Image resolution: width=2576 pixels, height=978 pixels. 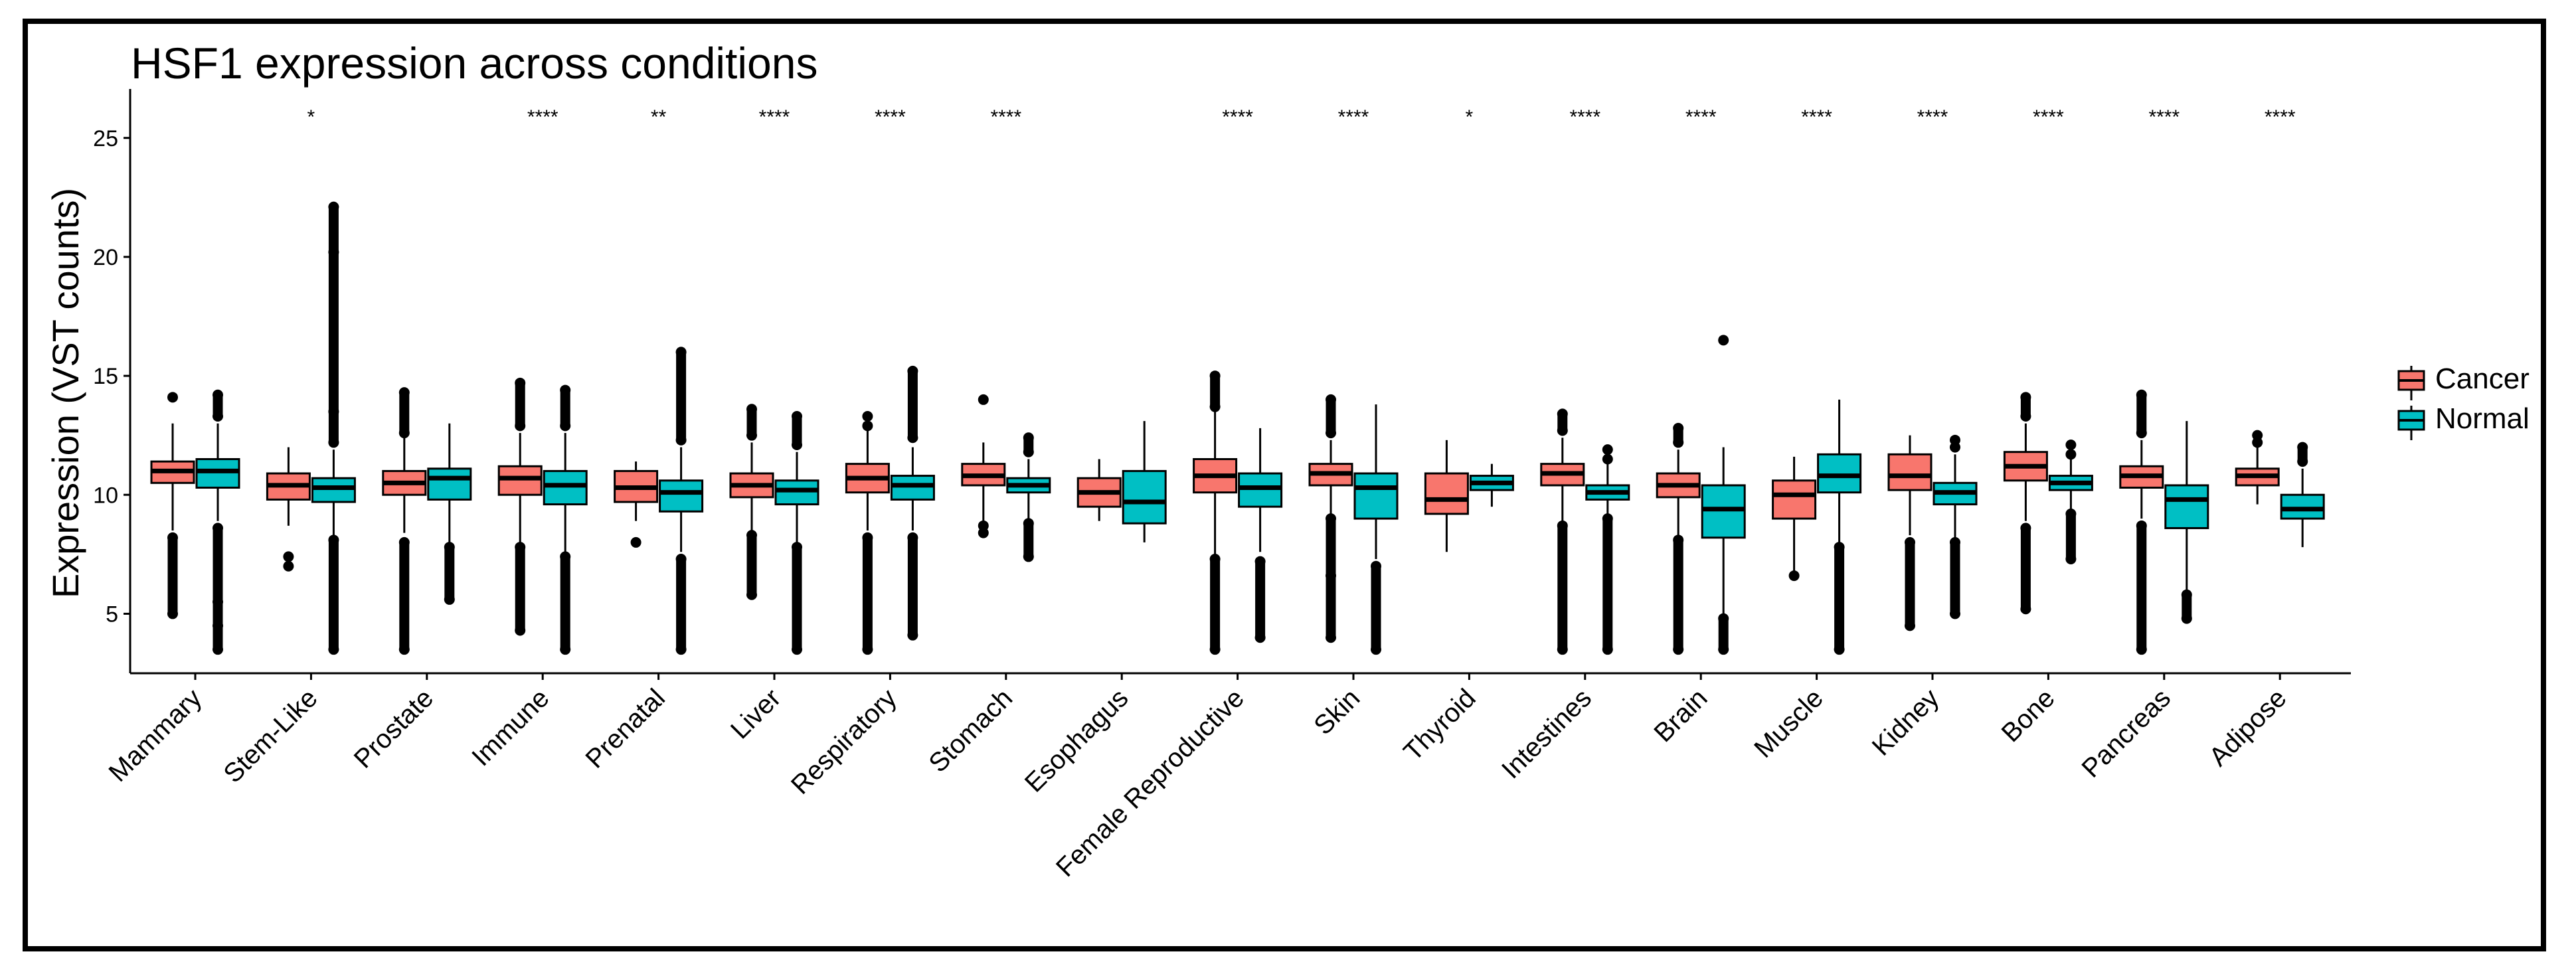 What do you see at coordinates (156, 735) in the screenshot?
I see `x-tick-label: Mammary` at bounding box center [156, 735].